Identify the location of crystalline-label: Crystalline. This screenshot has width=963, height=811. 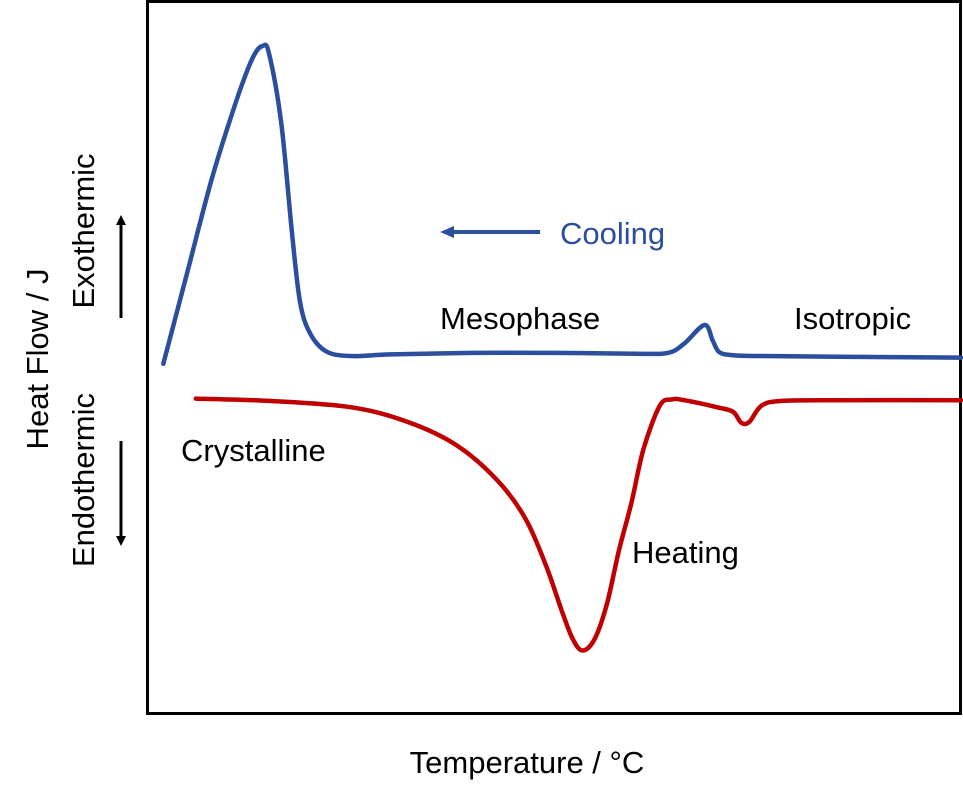
(253, 450).